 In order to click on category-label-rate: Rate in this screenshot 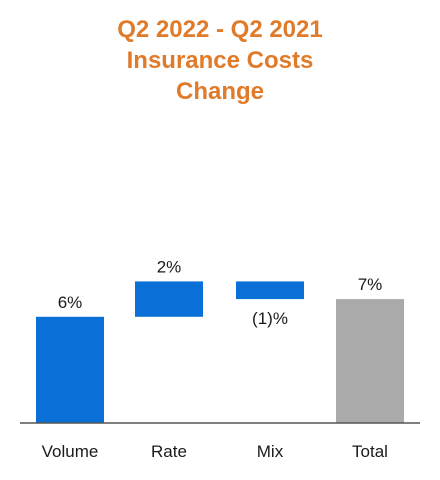, I will do `click(169, 451)`.